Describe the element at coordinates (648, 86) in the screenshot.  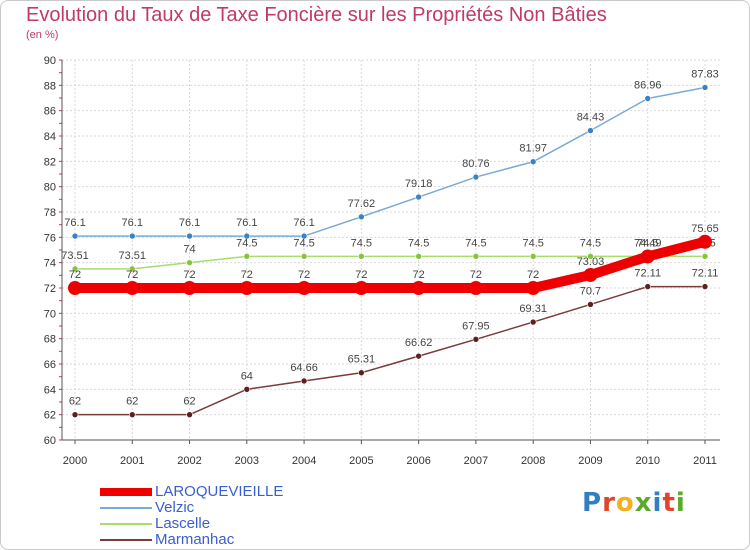
I see `data-label-velzic: 86.96` at that location.